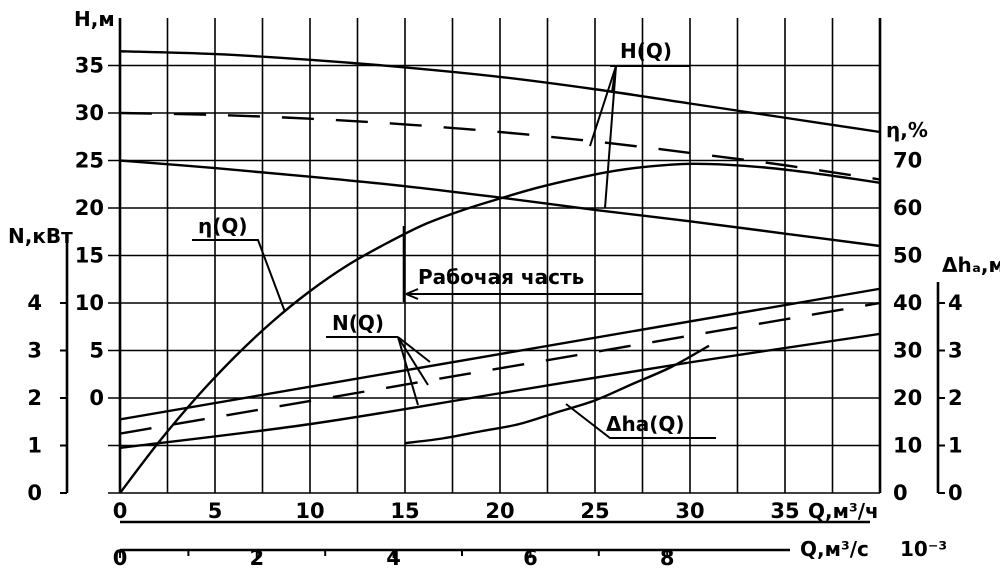 This screenshot has height=575, width=1000. What do you see at coordinates (907, 208) in the screenshot?
I see `tick-label-eff: 60` at bounding box center [907, 208].